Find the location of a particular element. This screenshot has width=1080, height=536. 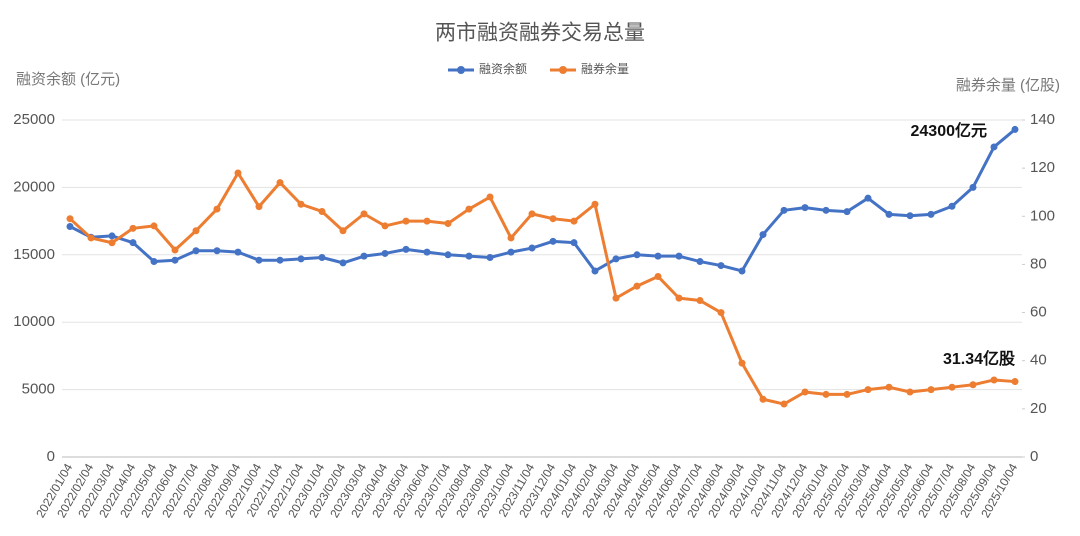

y2-tick-label: 40 is located at coordinates (1038, 360).